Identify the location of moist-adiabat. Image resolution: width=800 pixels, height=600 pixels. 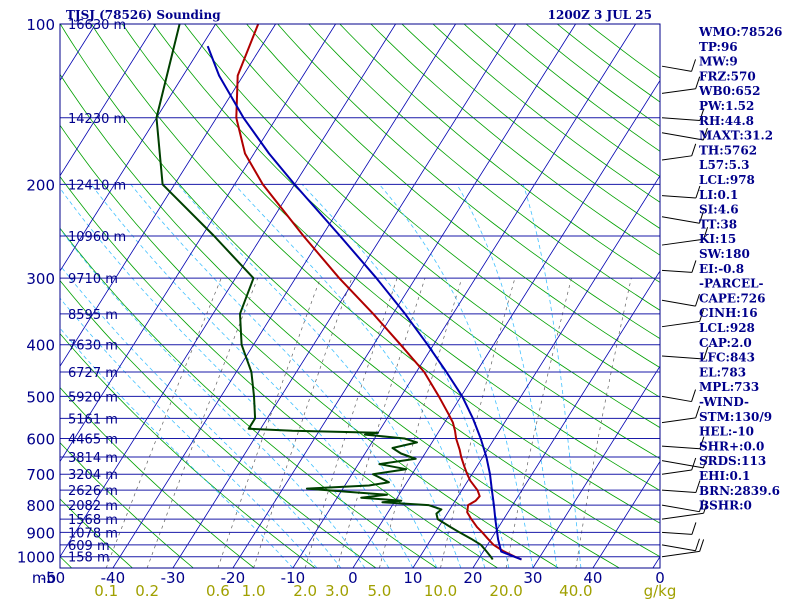
(552, 376).